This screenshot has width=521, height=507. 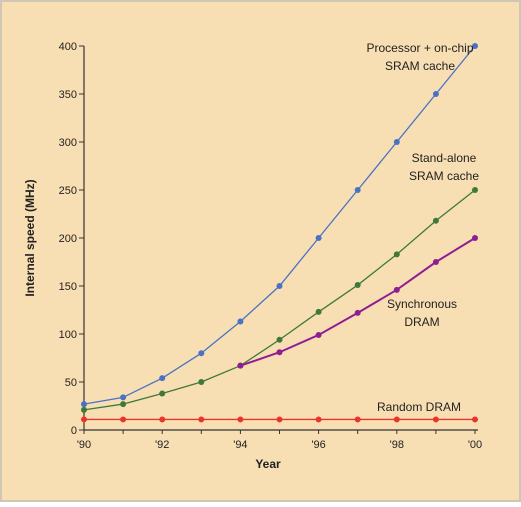 I want to click on x-axis: '90 '92 '94 '96 '98 '00 Year, so click(x=279, y=450).